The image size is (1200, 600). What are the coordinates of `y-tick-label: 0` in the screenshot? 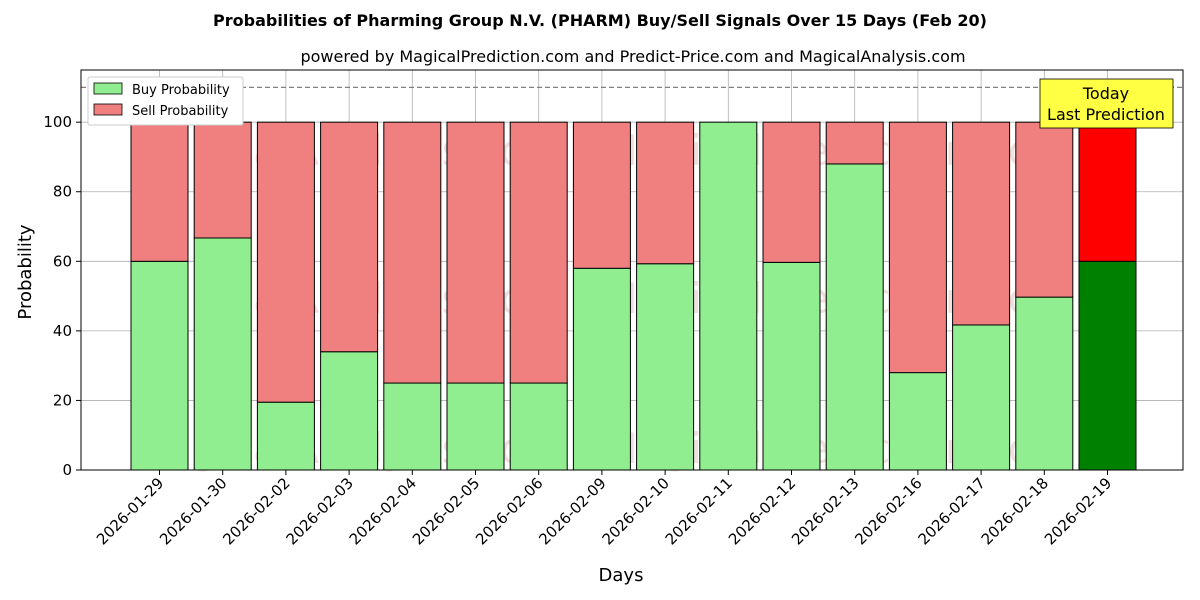 It's located at (67, 470).